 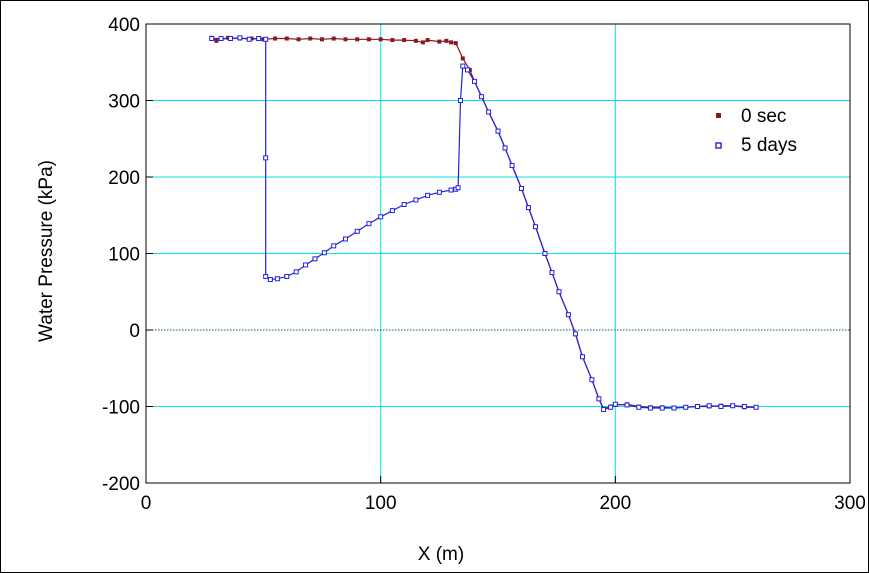 What do you see at coordinates (769, 145) in the screenshot?
I see `legend-label-5-days: 5 days` at bounding box center [769, 145].